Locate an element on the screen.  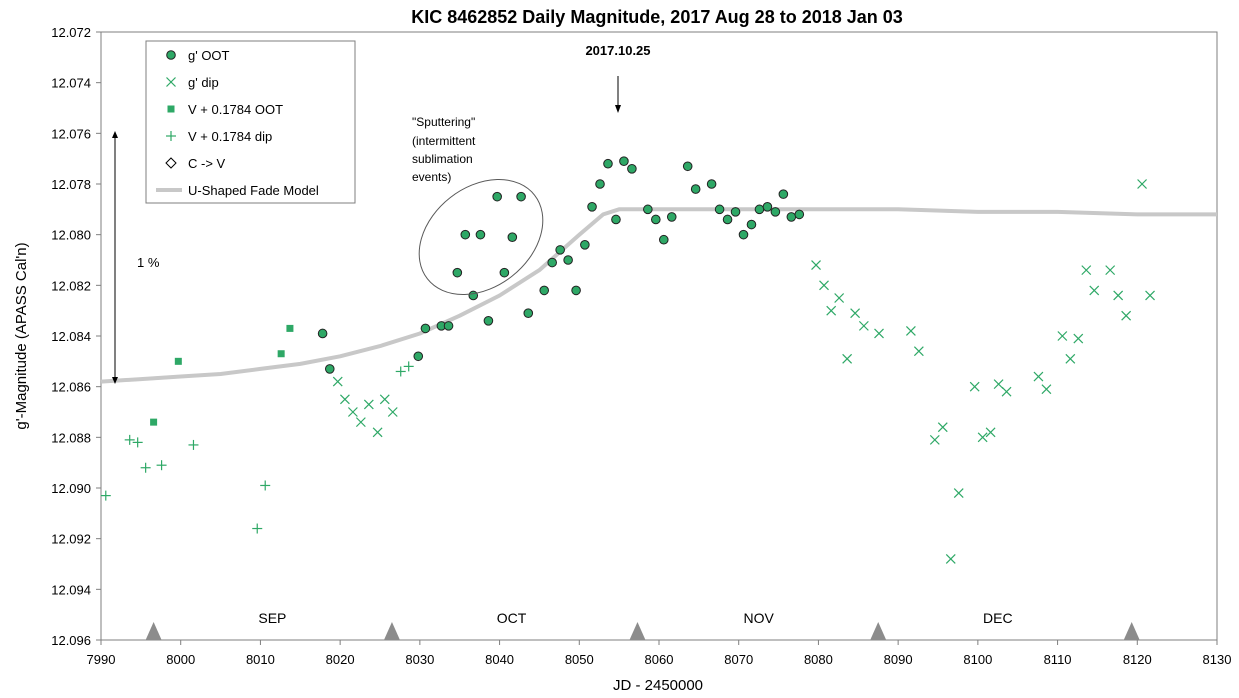
x-tick-label: 8060 is located at coordinates (659, 659).